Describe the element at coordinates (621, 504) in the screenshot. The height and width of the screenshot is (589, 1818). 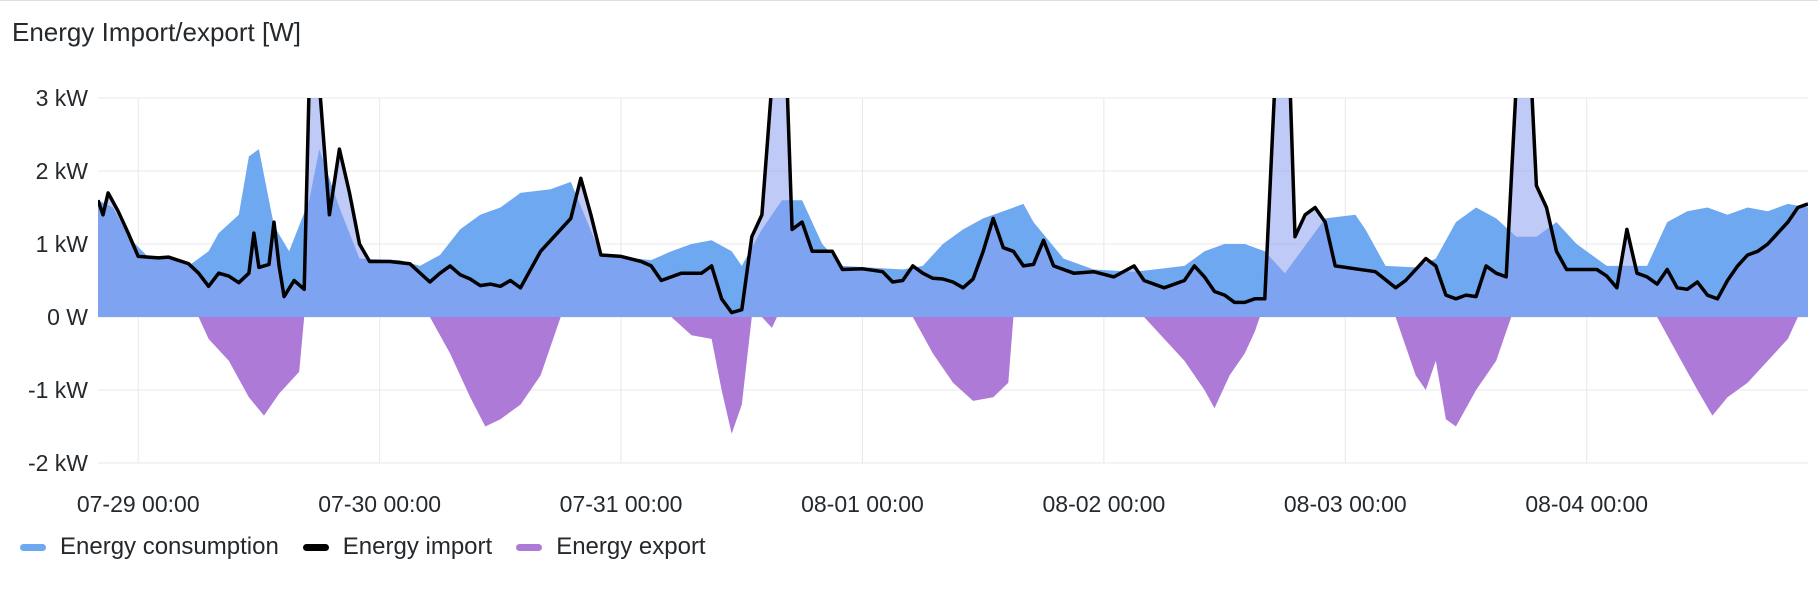
I see `x-tick-label: 07-31 00:00` at that location.